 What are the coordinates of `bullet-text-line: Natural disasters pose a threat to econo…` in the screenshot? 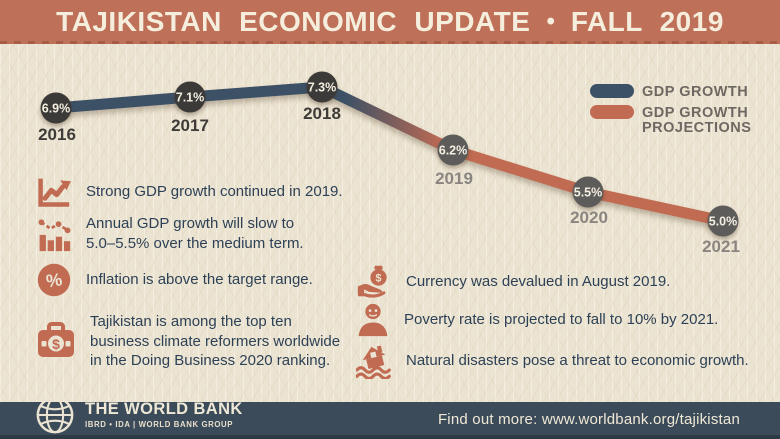 It's located at (577, 361).